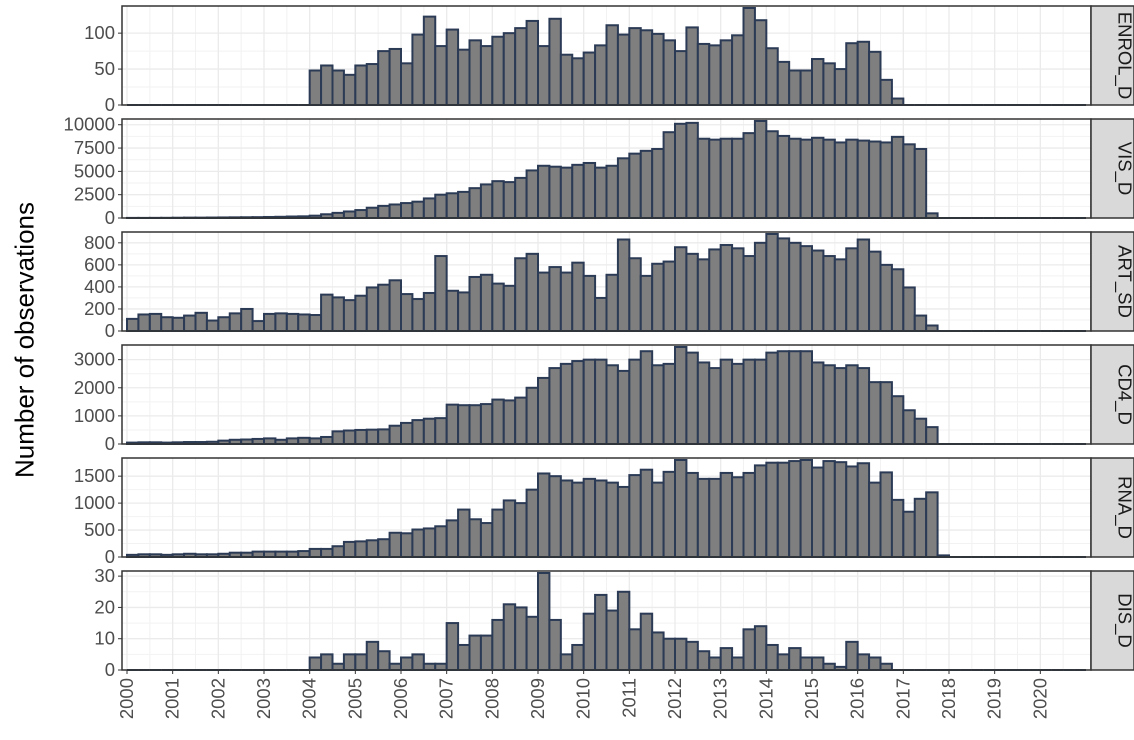 Image resolution: width=1134 pixels, height=740 pixels. I want to click on x-tick-label: 2001, so click(172, 698).